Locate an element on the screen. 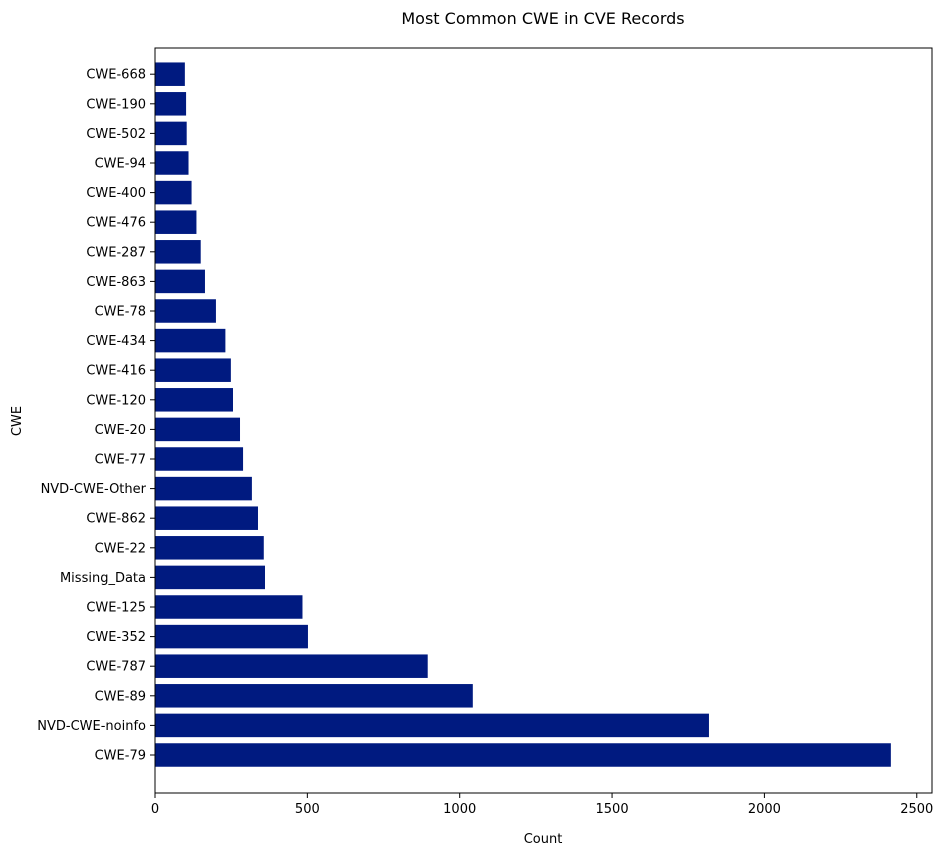 The height and width of the screenshot is (859, 946). y-tick-label: CWE-787 is located at coordinates (116, 667).